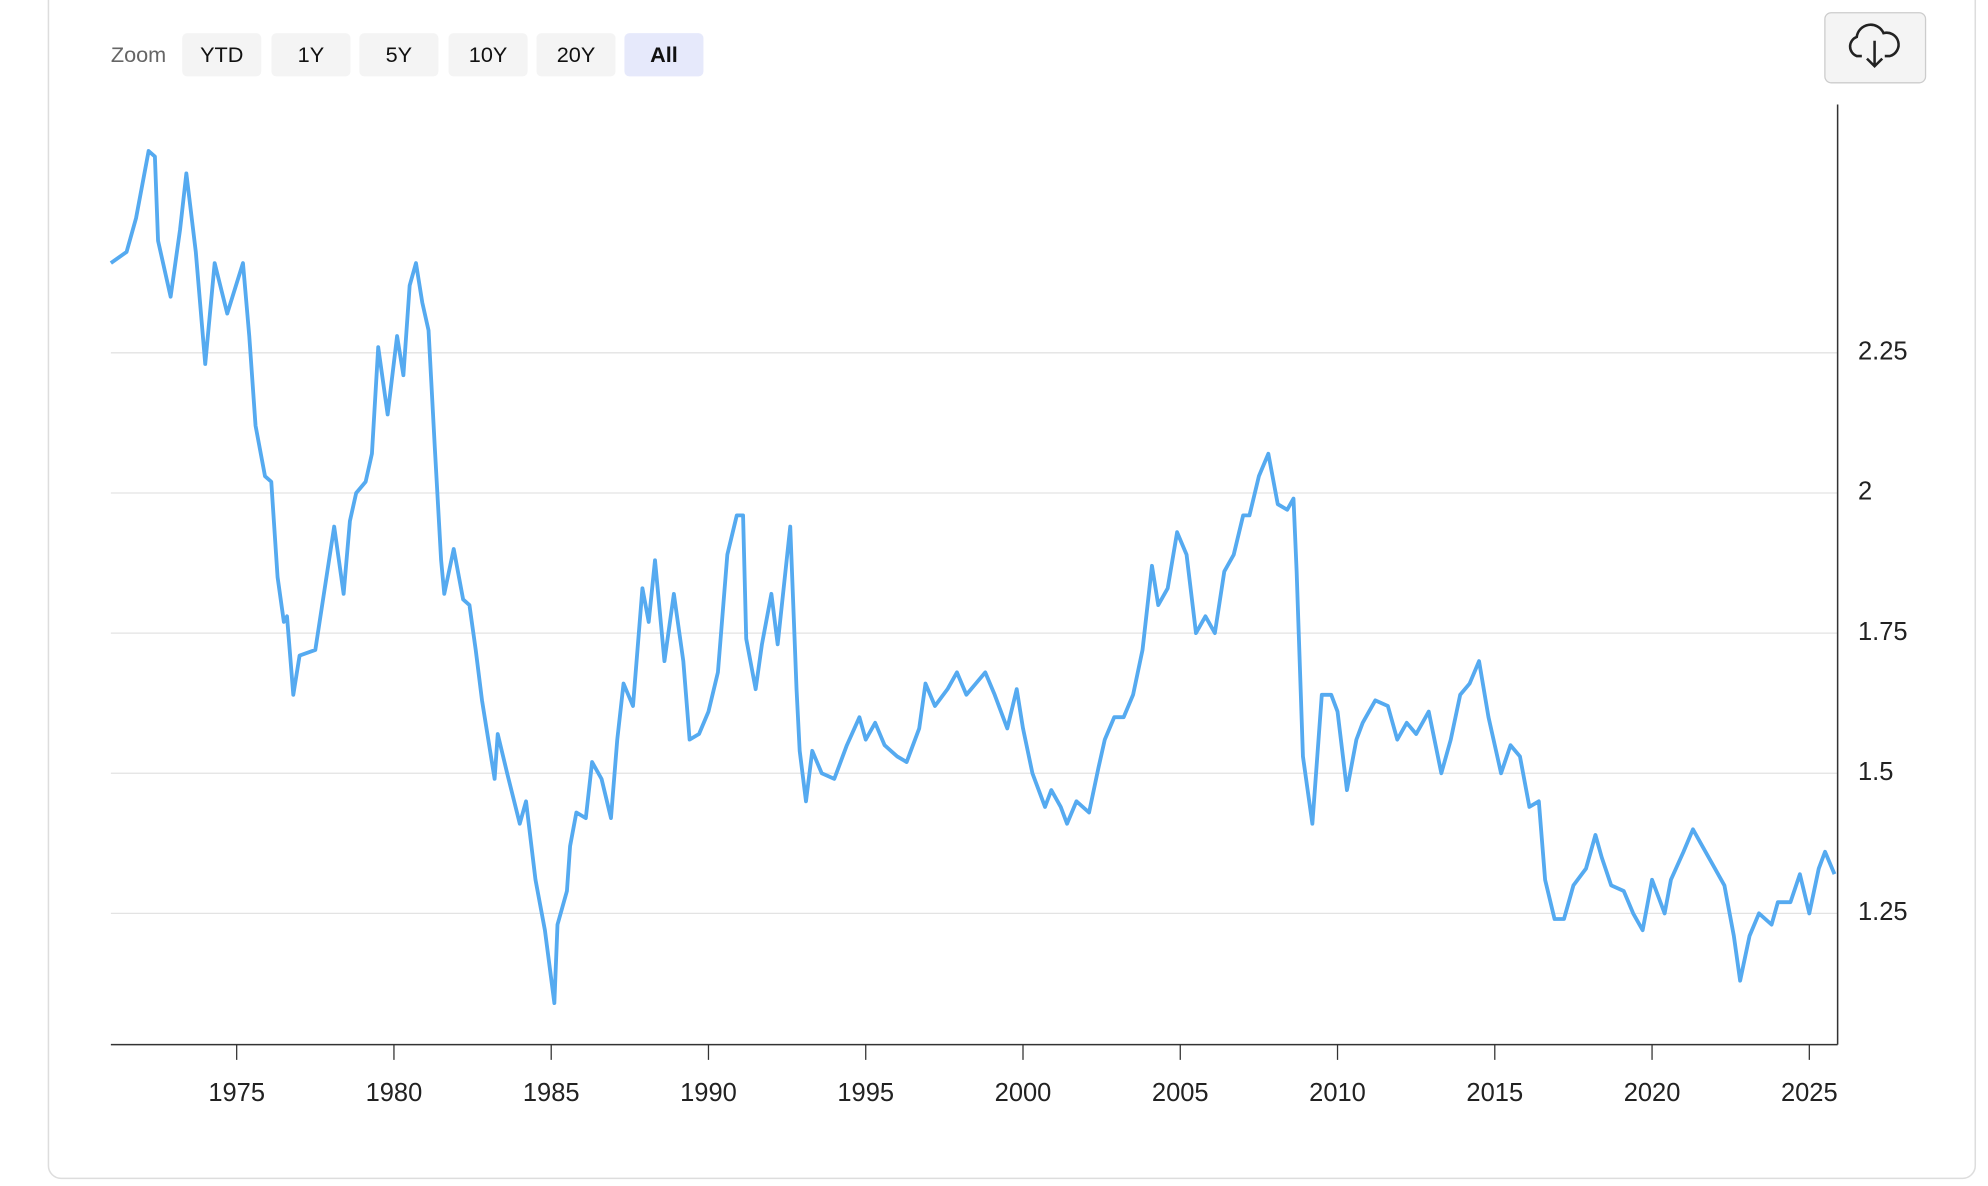  What do you see at coordinates (236, 1093) in the screenshot?
I see `x-tick-label: 1975` at bounding box center [236, 1093].